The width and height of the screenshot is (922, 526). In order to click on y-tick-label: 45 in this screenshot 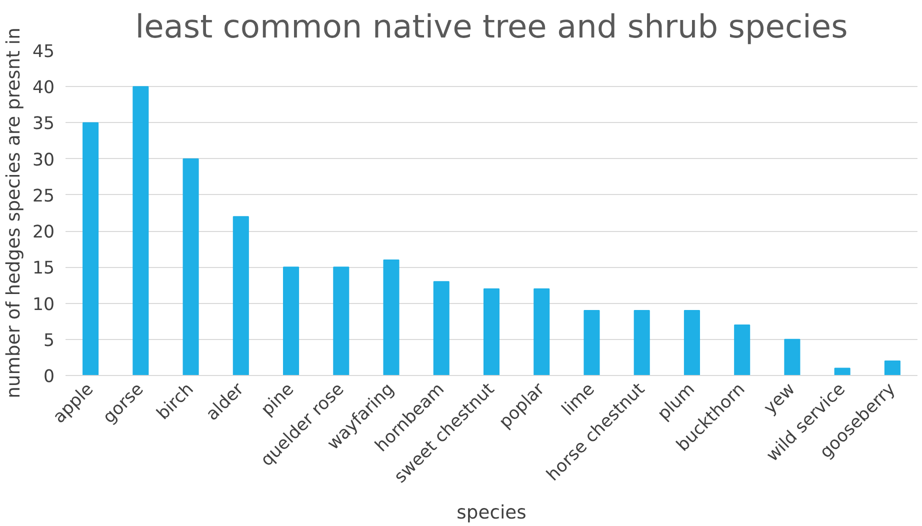, I will do `click(43, 52)`.